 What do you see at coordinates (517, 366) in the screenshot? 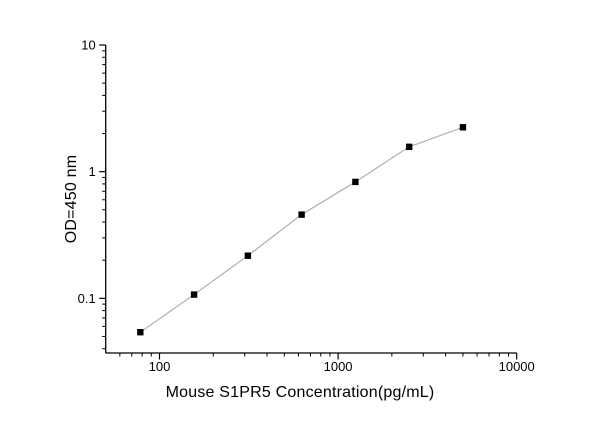
I see `x-tick-label: 10000` at bounding box center [517, 366].